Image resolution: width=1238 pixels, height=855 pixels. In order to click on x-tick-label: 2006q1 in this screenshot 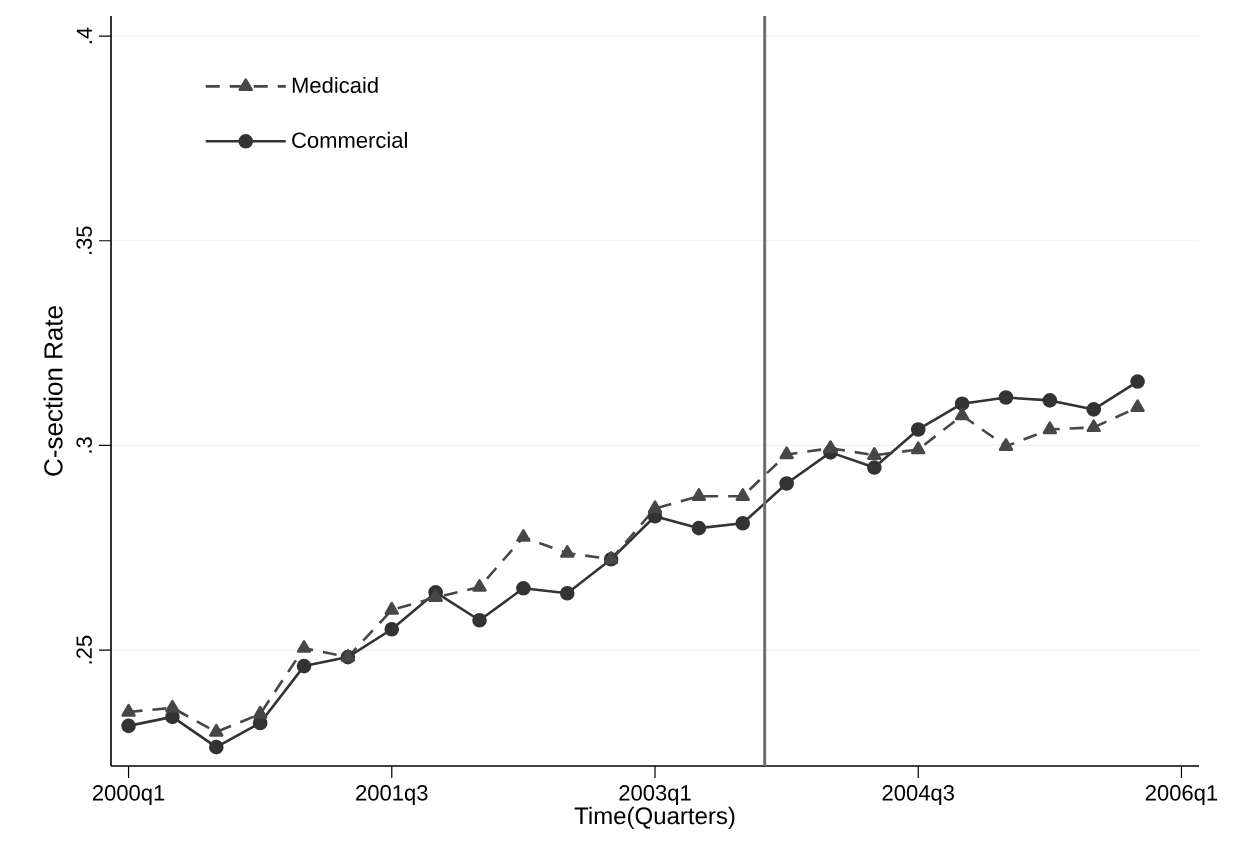, I will do `click(1181, 795)`.